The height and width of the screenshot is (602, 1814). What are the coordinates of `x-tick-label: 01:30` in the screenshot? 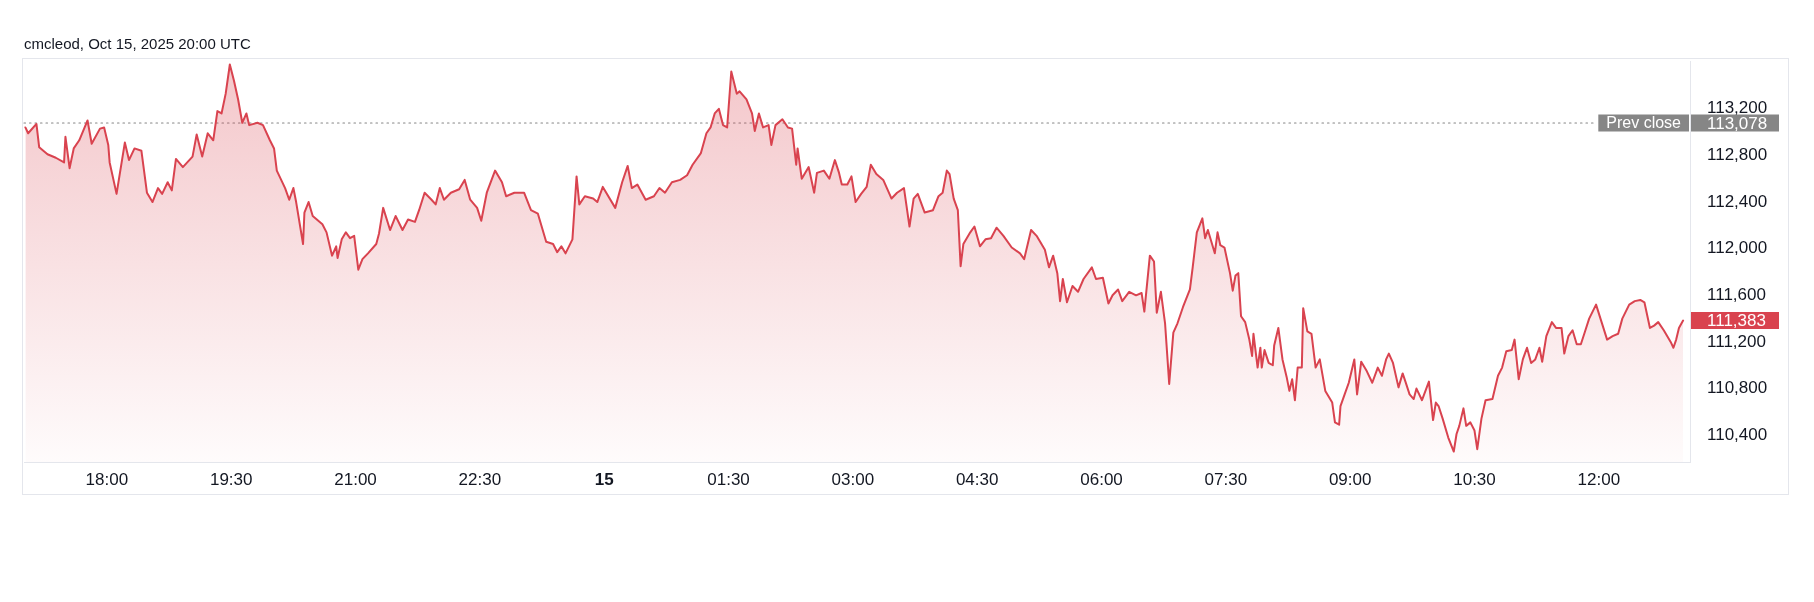 It's located at (728, 479).